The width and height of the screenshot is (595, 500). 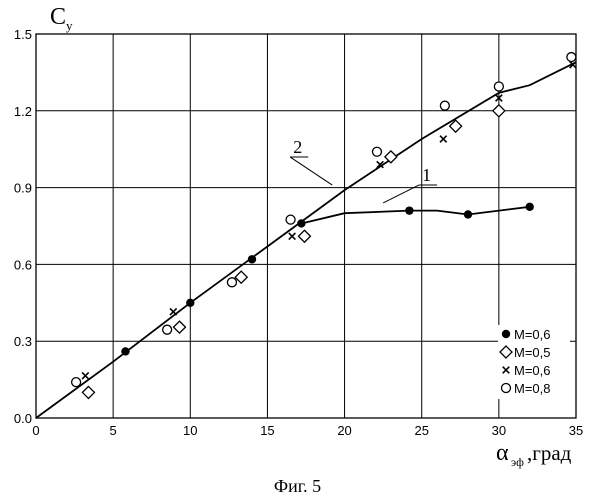 I want to click on legend-entry: M=0,8, so click(x=532, y=388).